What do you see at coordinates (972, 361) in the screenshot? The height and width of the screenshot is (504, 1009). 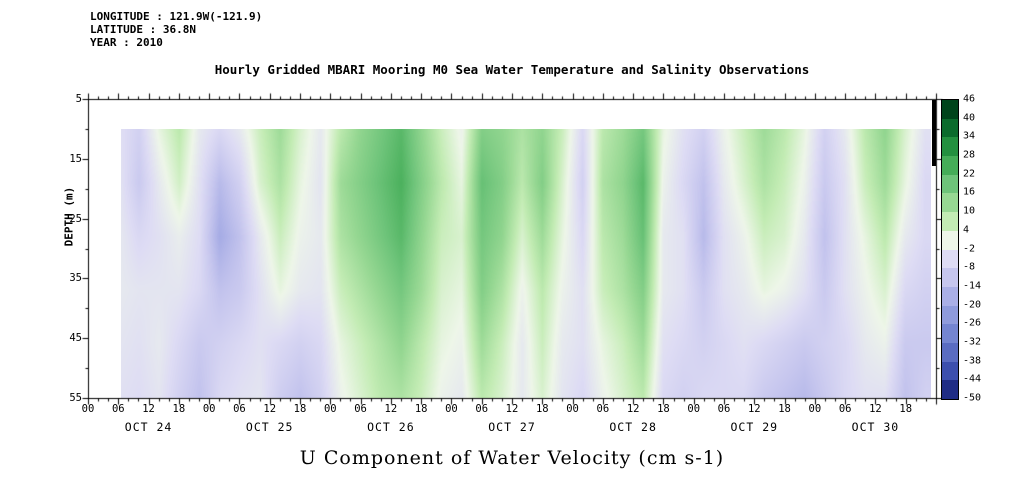 I see `colorbar-tick-label: -38` at bounding box center [972, 361].